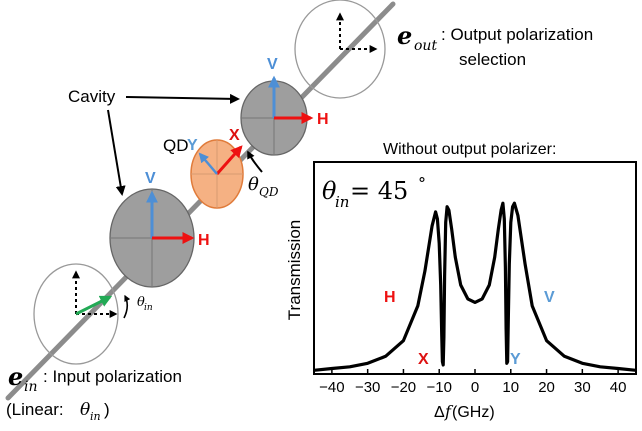  I want to click on theta-qd-rotation-arrow, so click(255, 161).